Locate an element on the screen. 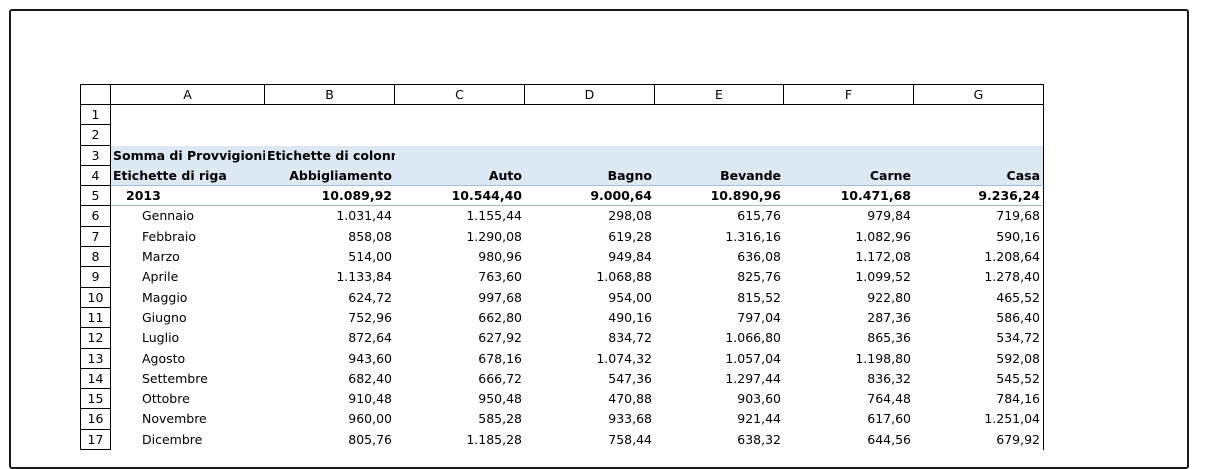 The height and width of the screenshot is (469, 1210). value-cell: 1.251,04 is located at coordinates (979, 419).